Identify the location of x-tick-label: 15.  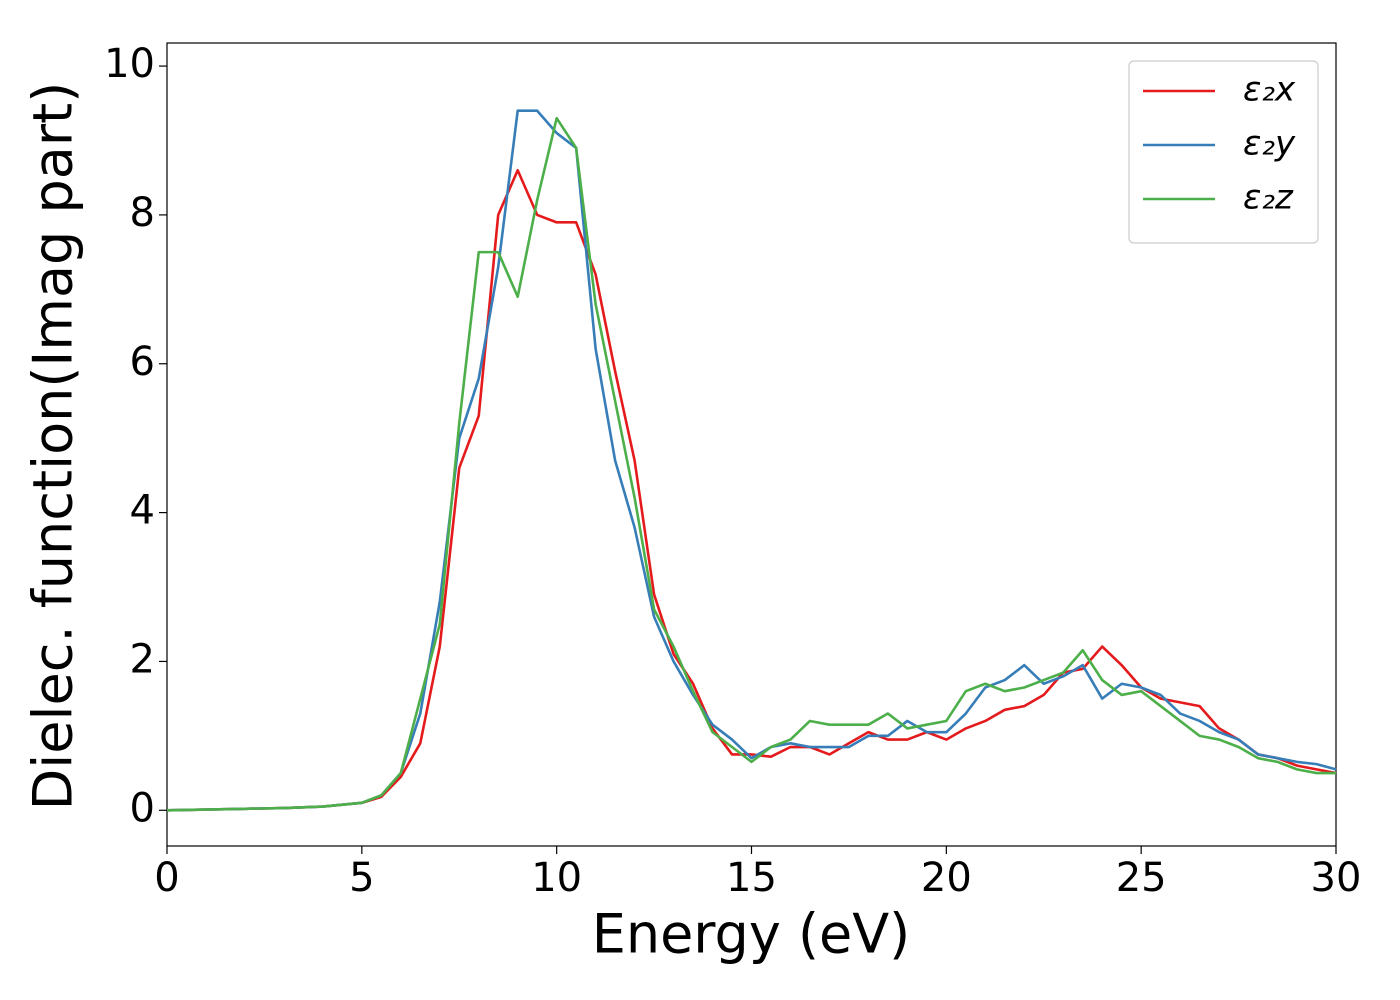
(751, 878).